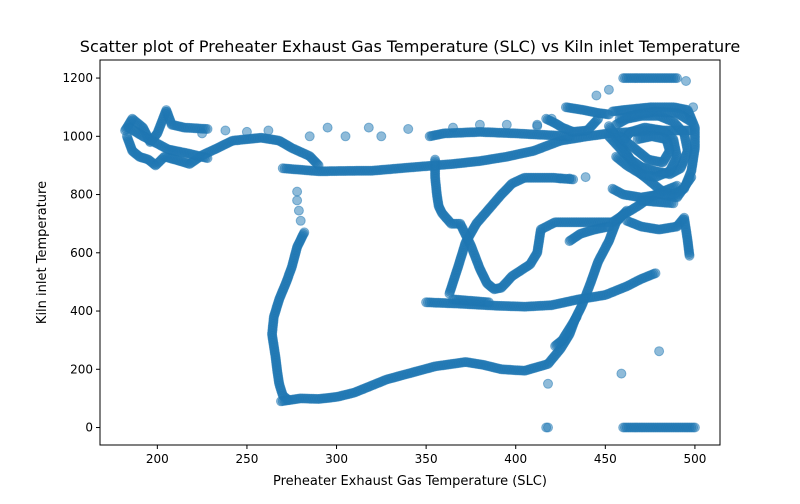  Describe the element at coordinates (42, 252) in the screenshot. I see `y-axis-label: Kiln inlet Temperature` at that location.